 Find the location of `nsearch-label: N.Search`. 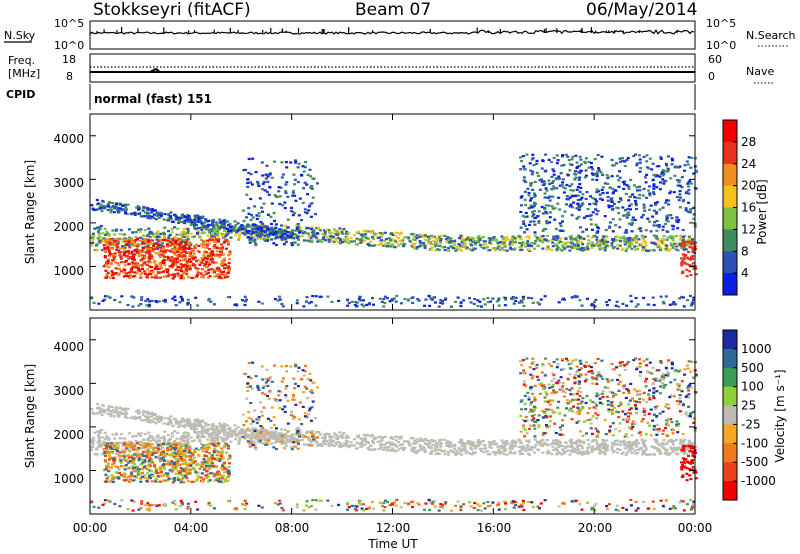

nsearch-label: N.Search is located at coordinates (771, 35).